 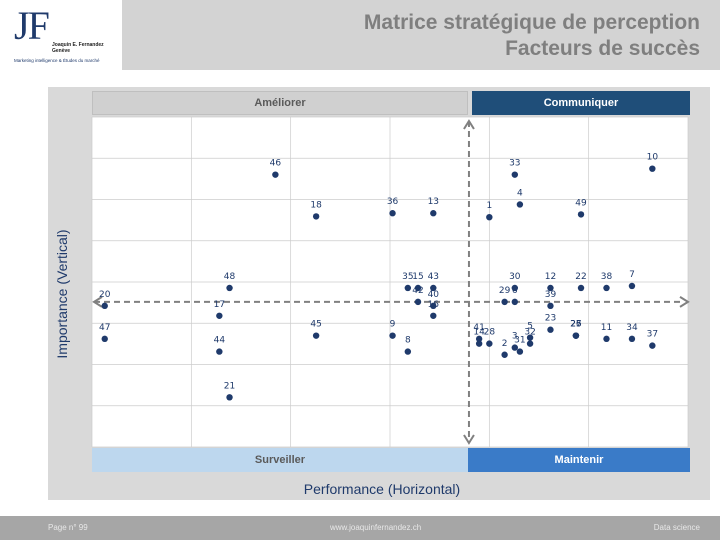 What do you see at coordinates (684, 302) in the screenshot?
I see `right-arrowhead` at bounding box center [684, 302].